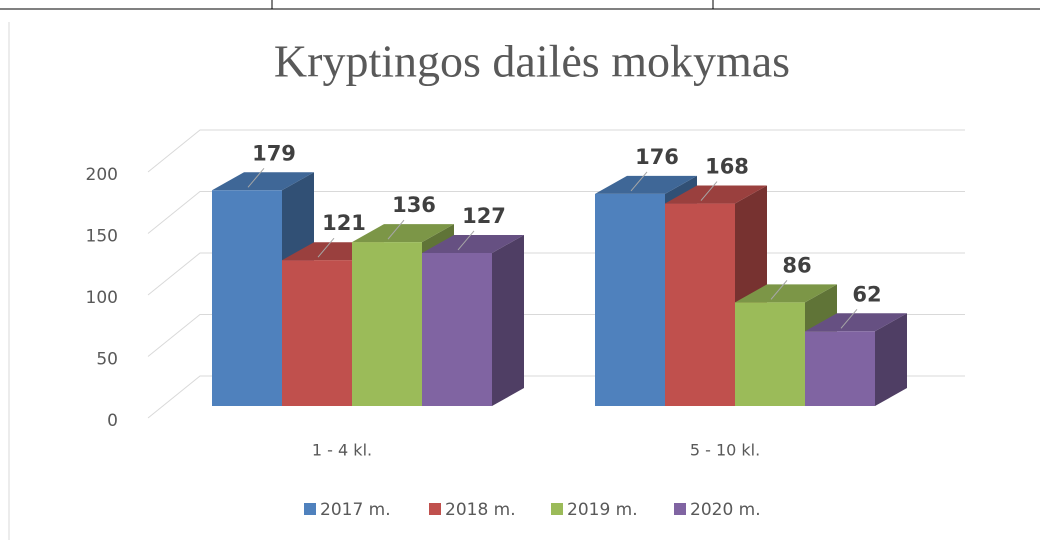 This screenshot has height=540, width=1040. Describe the element at coordinates (102, 175) in the screenshot. I see `y-tick-label: 200` at that location.